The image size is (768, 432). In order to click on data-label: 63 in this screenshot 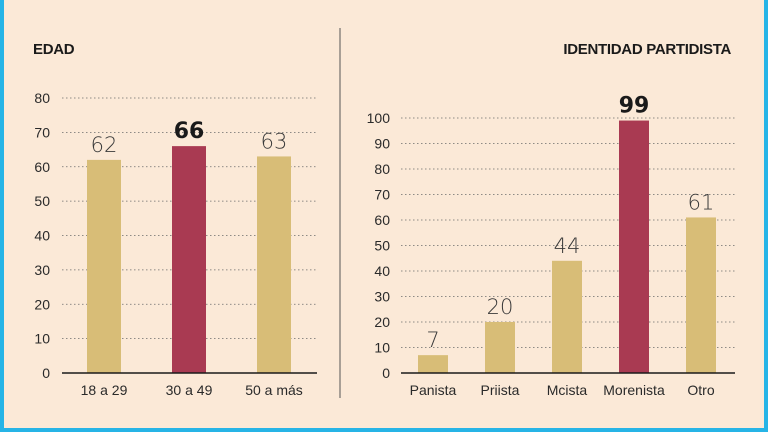, I will do `click(274, 141)`.